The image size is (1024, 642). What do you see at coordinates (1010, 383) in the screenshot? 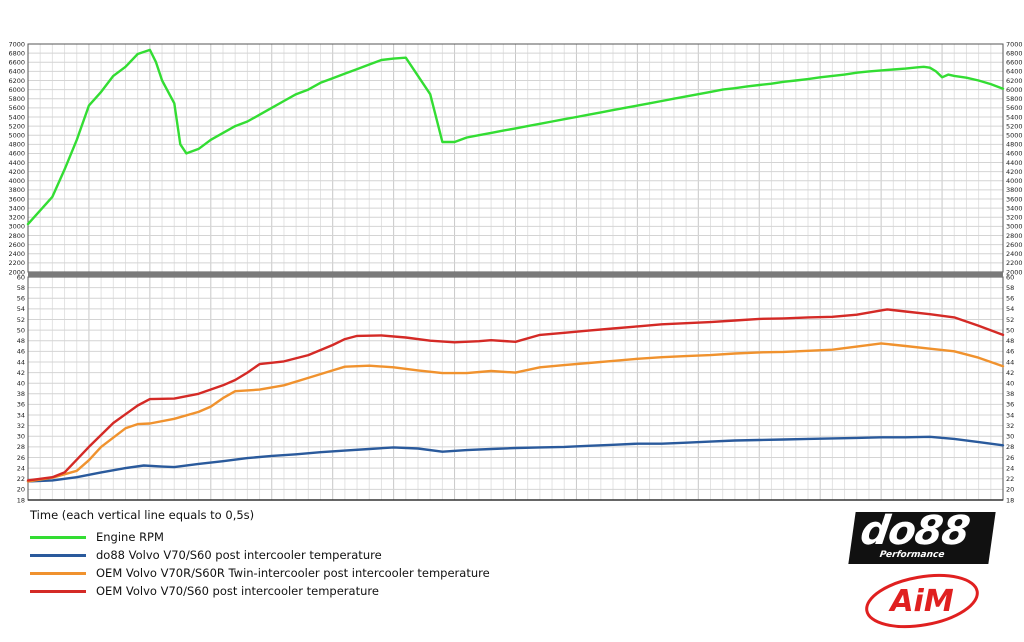
I see `y-tick-label-right: 40` at bounding box center [1010, 383].